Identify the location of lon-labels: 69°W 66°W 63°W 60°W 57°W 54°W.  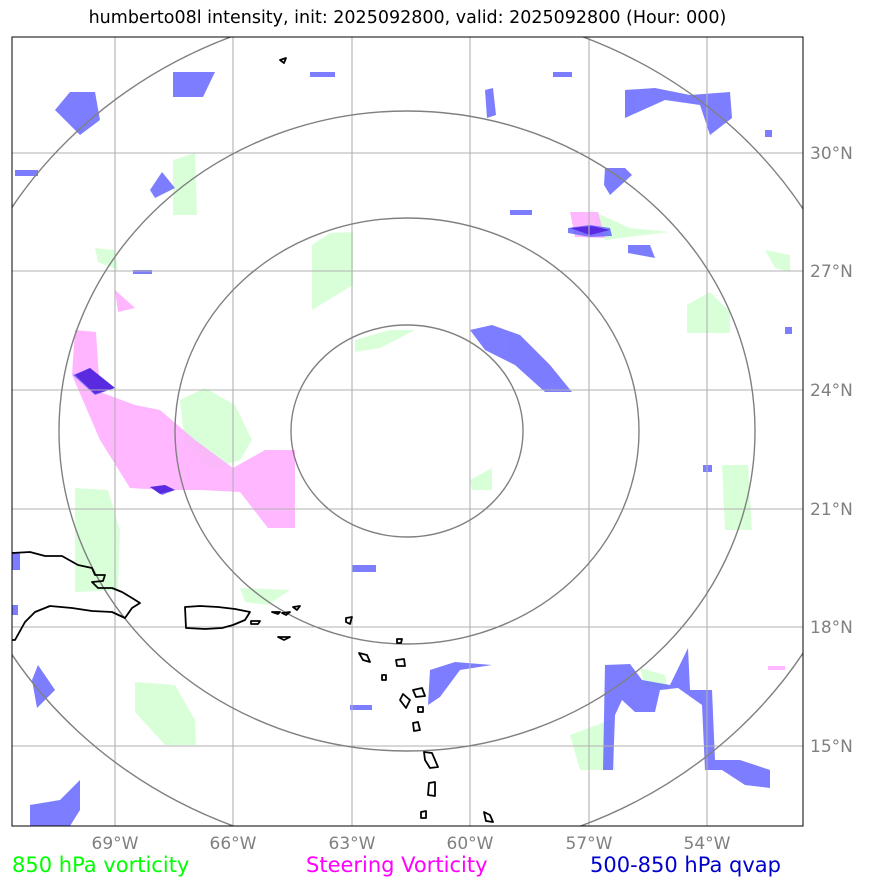
(411, 844).